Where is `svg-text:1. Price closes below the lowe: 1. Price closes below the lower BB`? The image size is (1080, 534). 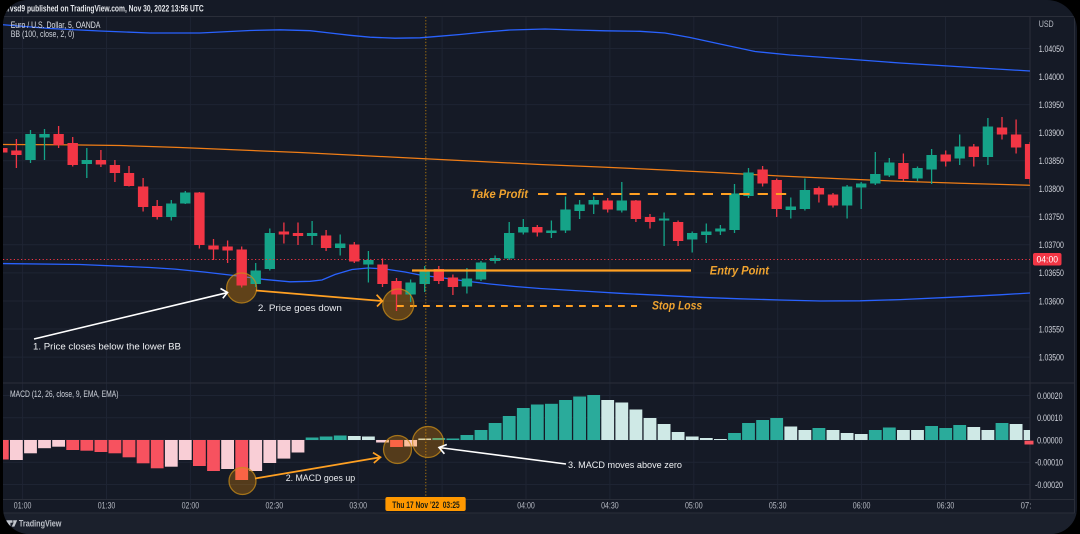 svg-text:1. Price closes below the lowe: 1. Price closes below the lower BB is located at coordinates (107, 347).